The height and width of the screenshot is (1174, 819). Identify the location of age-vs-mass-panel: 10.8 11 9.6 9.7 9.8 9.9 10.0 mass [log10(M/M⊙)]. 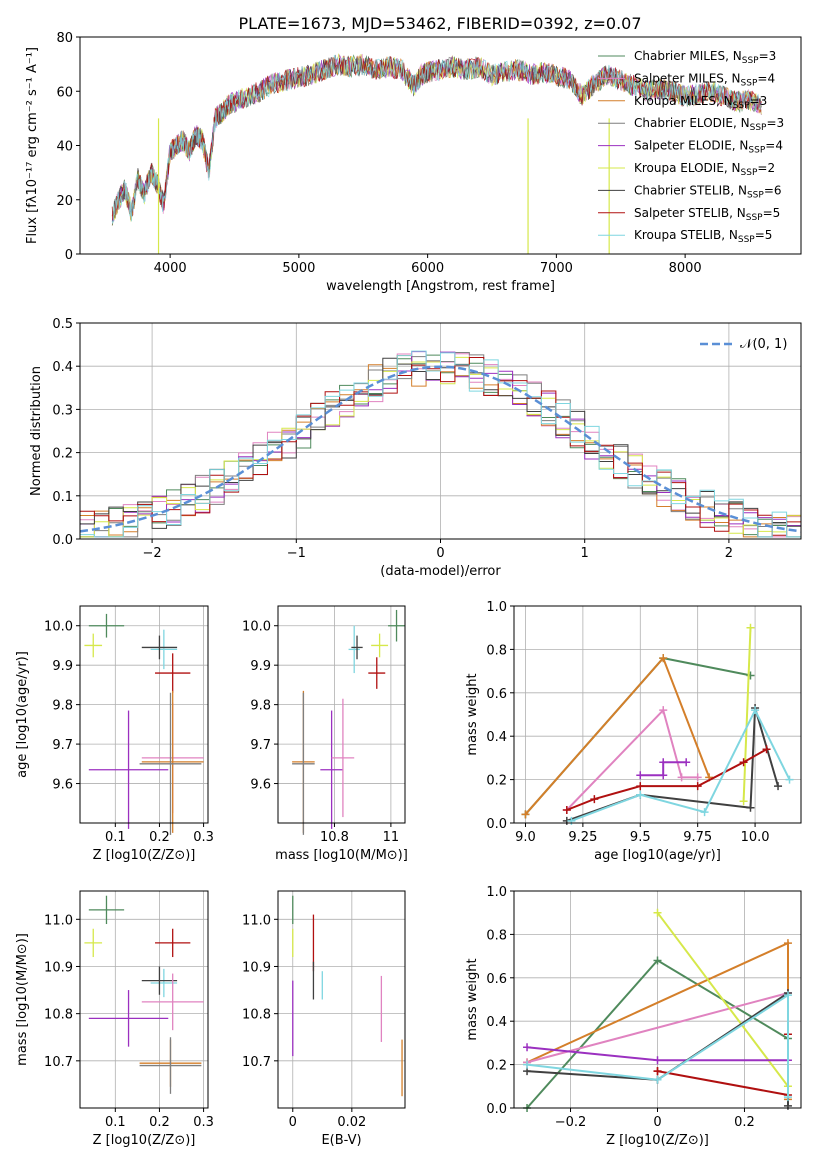
(325, 734).